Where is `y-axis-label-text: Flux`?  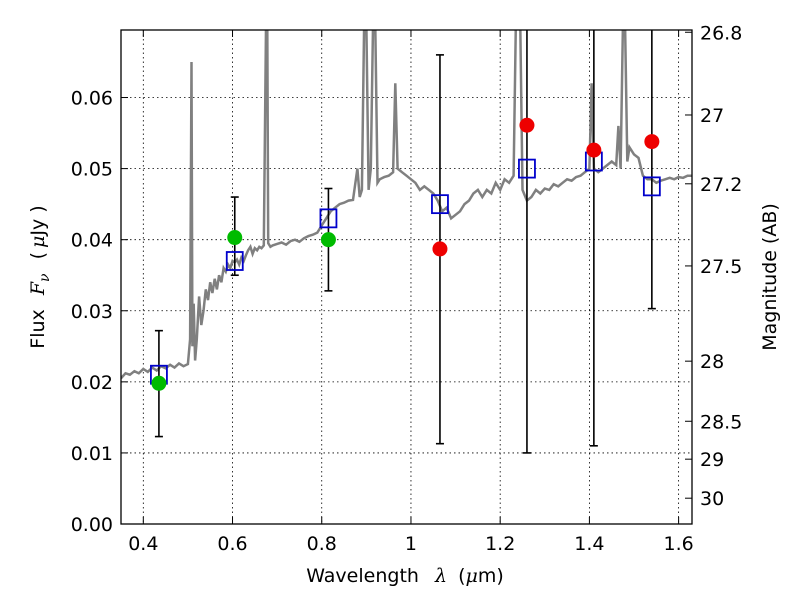 y-axis-label-text: Flux is located at coordinates (38, 329).